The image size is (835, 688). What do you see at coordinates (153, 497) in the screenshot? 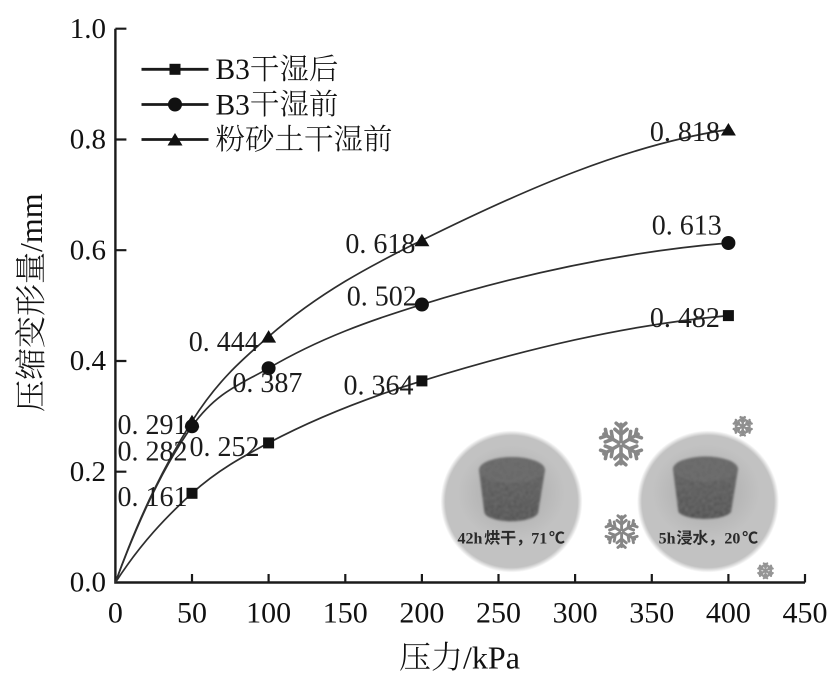
I see `svg-text: 0. 161` at bounding box center [153, 497].